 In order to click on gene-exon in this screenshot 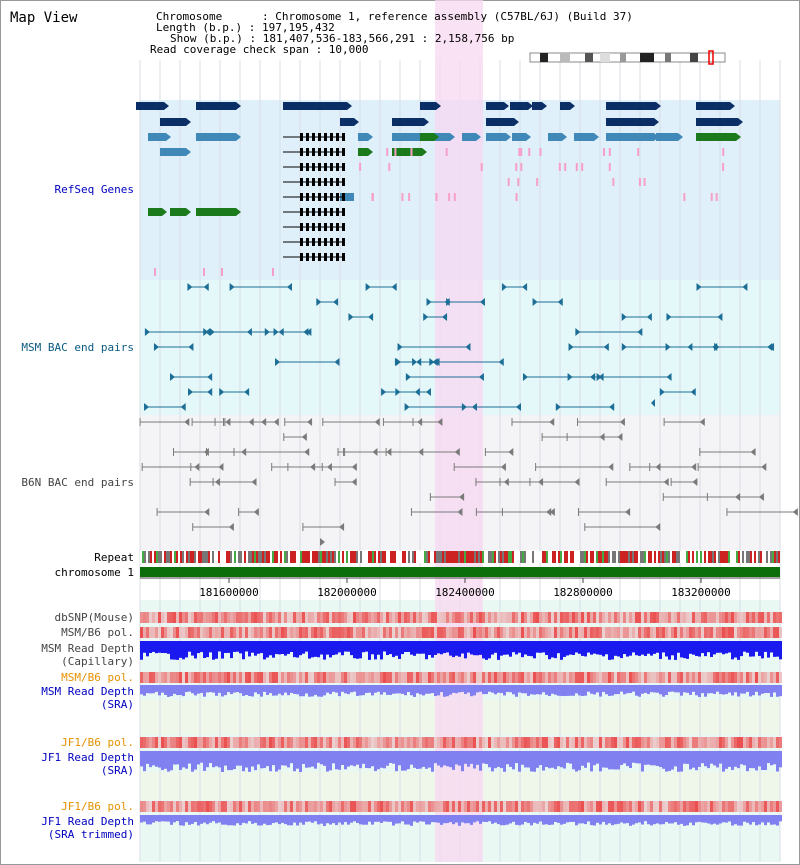, I will do `click(337, 167)`.